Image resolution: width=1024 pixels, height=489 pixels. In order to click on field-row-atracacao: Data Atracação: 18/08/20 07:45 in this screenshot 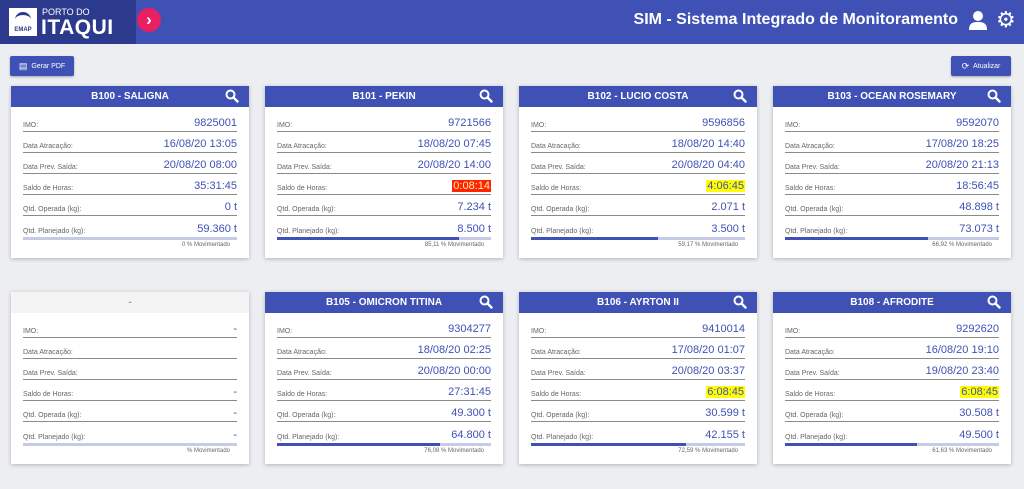, I will do `click(384, 142)`.